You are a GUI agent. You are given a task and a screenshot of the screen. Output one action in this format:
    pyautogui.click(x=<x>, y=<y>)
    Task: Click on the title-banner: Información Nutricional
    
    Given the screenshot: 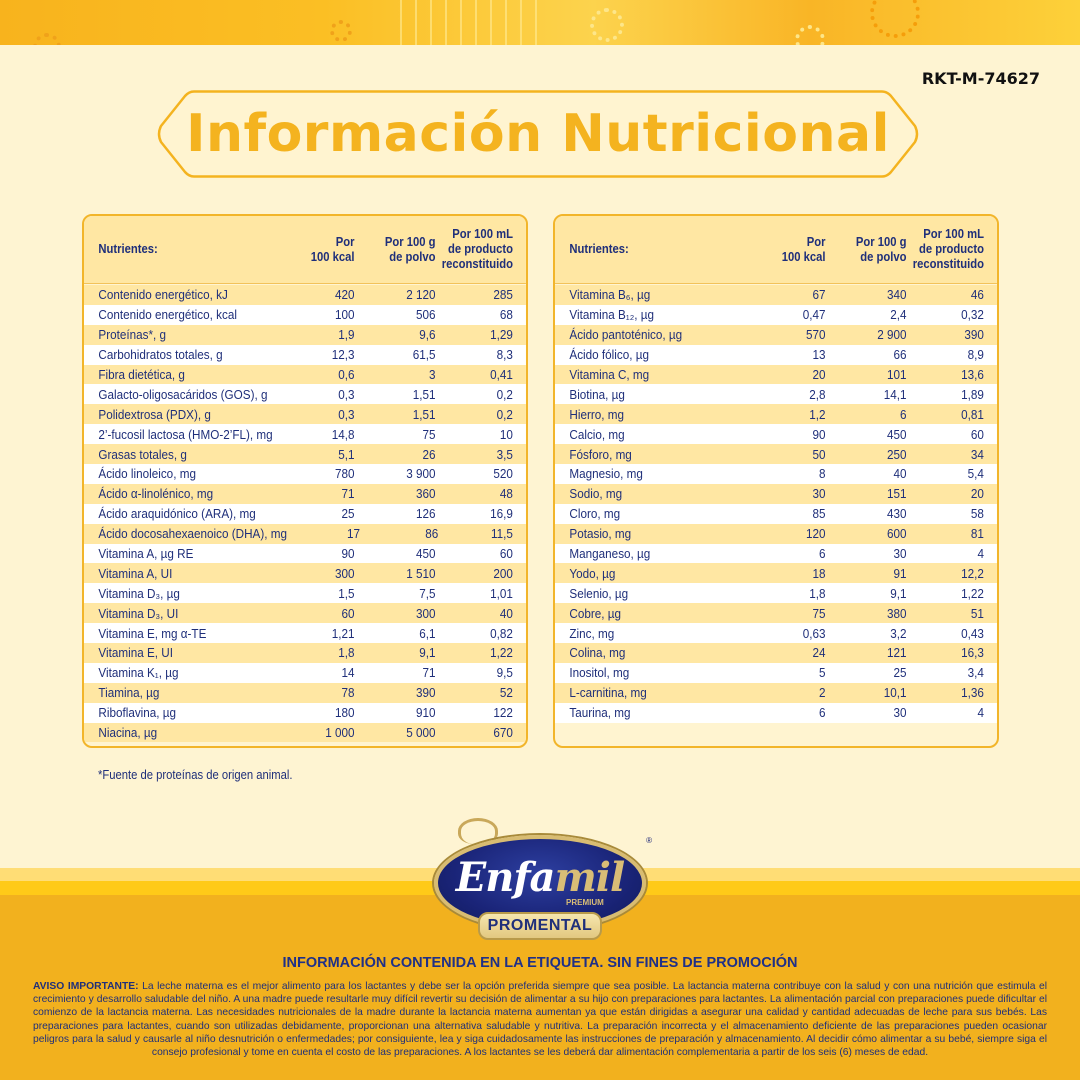 What is the action you would take?
    pyautogui.click(x=538, y=134)
    